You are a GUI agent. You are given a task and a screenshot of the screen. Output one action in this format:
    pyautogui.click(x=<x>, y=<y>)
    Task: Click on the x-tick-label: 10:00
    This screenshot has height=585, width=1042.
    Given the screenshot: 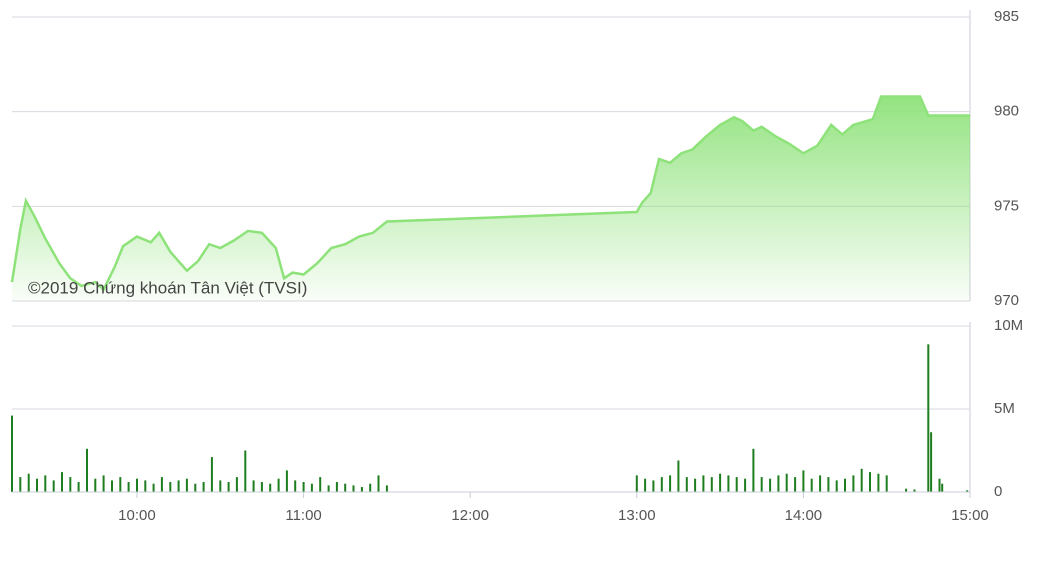 What is the action you would take?
    pyautogui.click(x=137, y=515)
    